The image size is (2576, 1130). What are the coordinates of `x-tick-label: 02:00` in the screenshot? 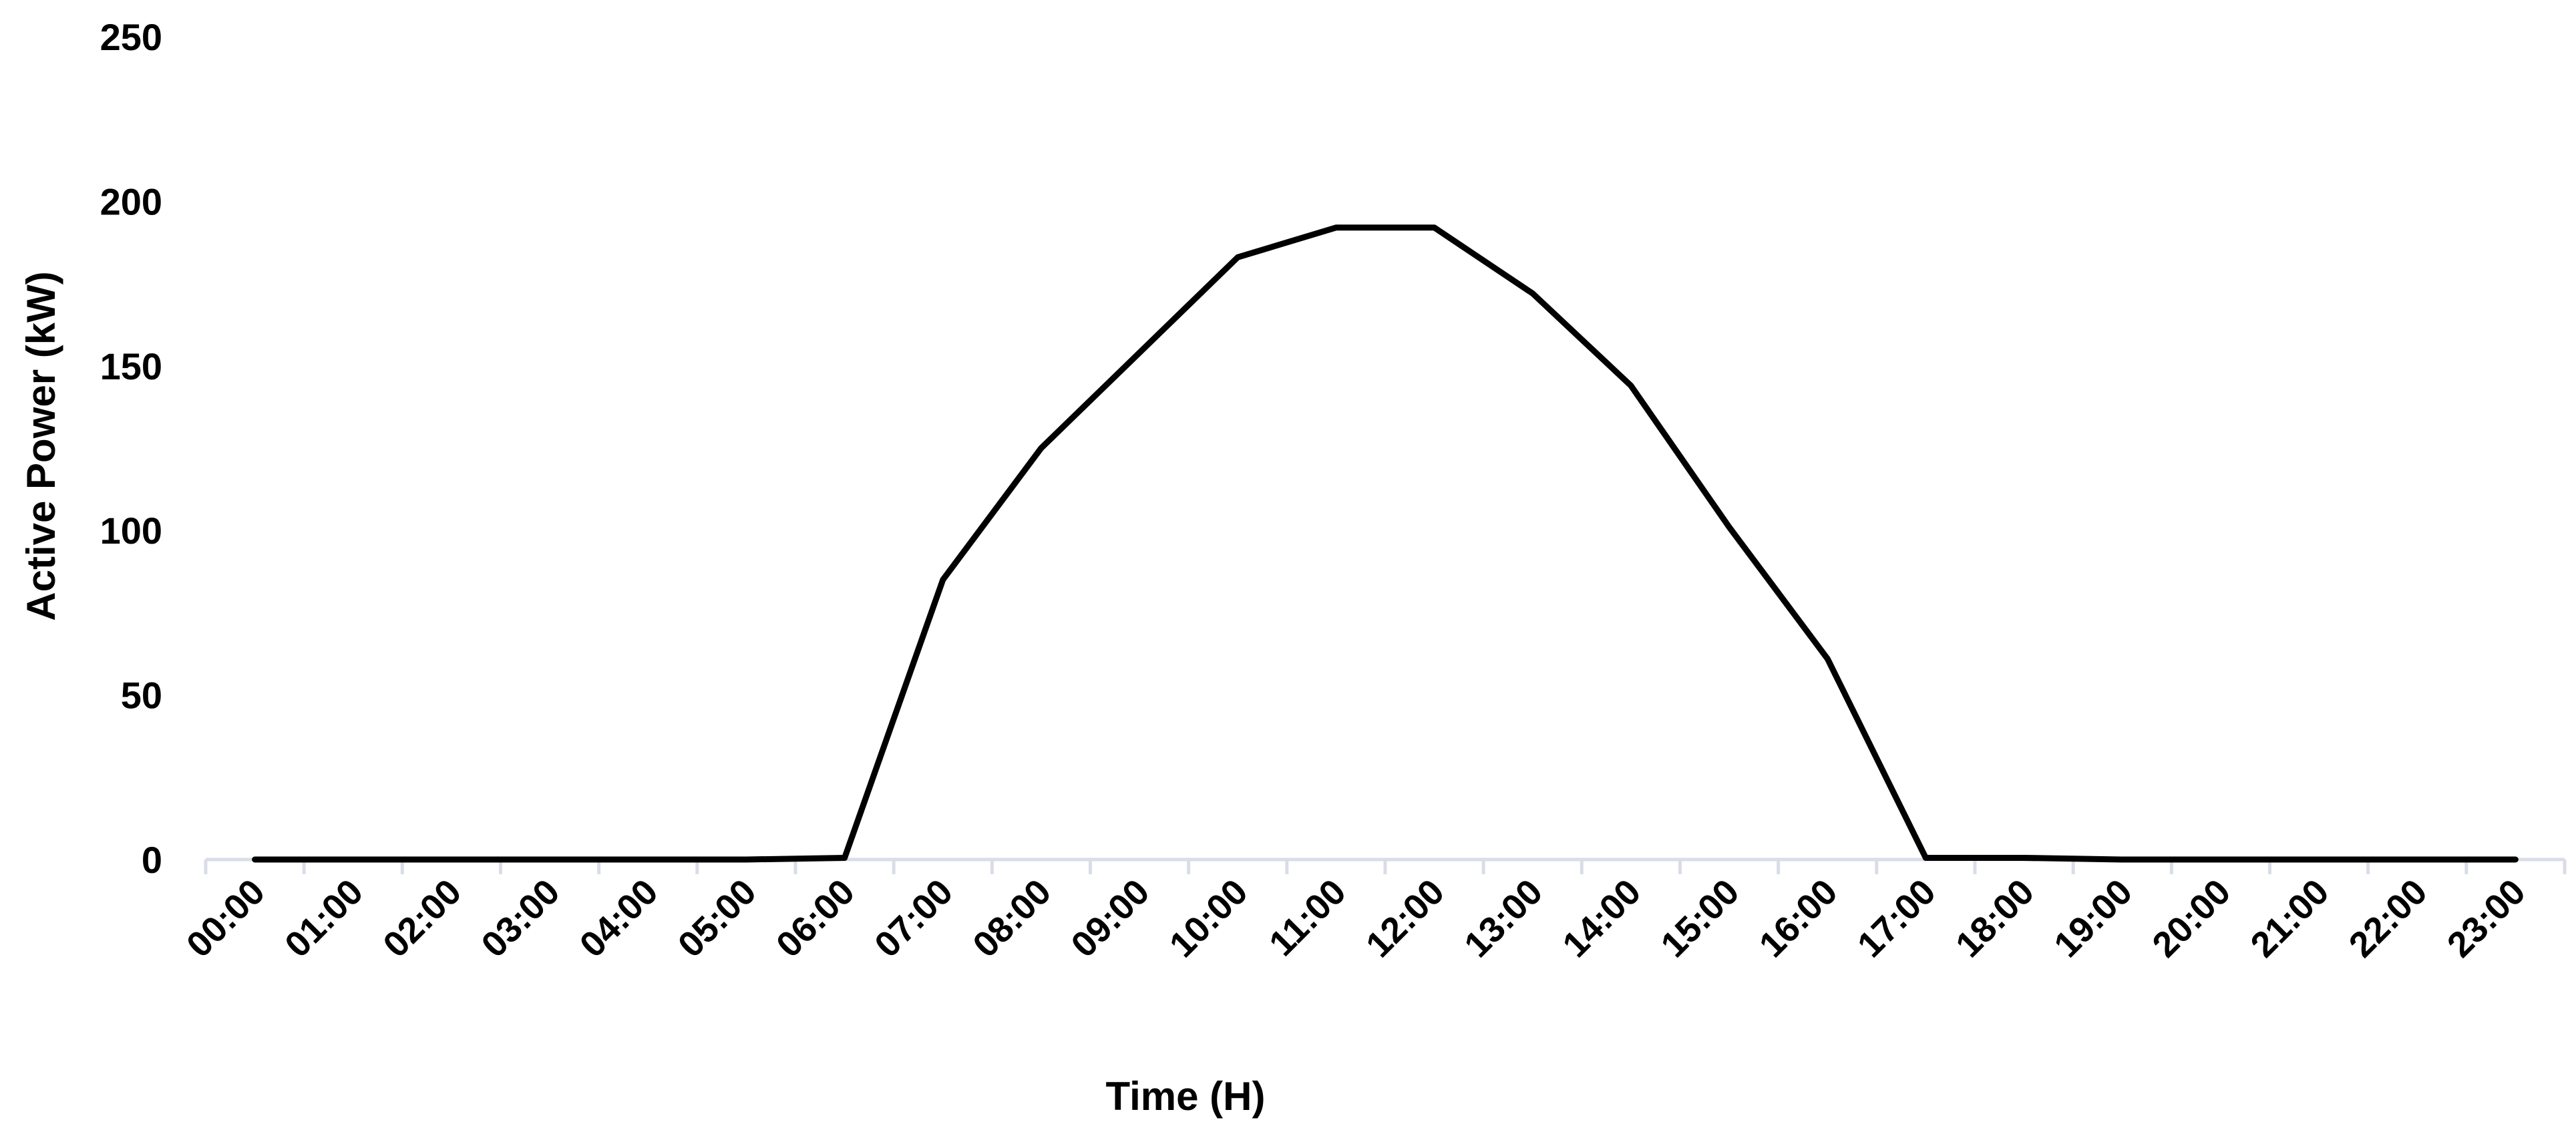 It's located at (422, 919).